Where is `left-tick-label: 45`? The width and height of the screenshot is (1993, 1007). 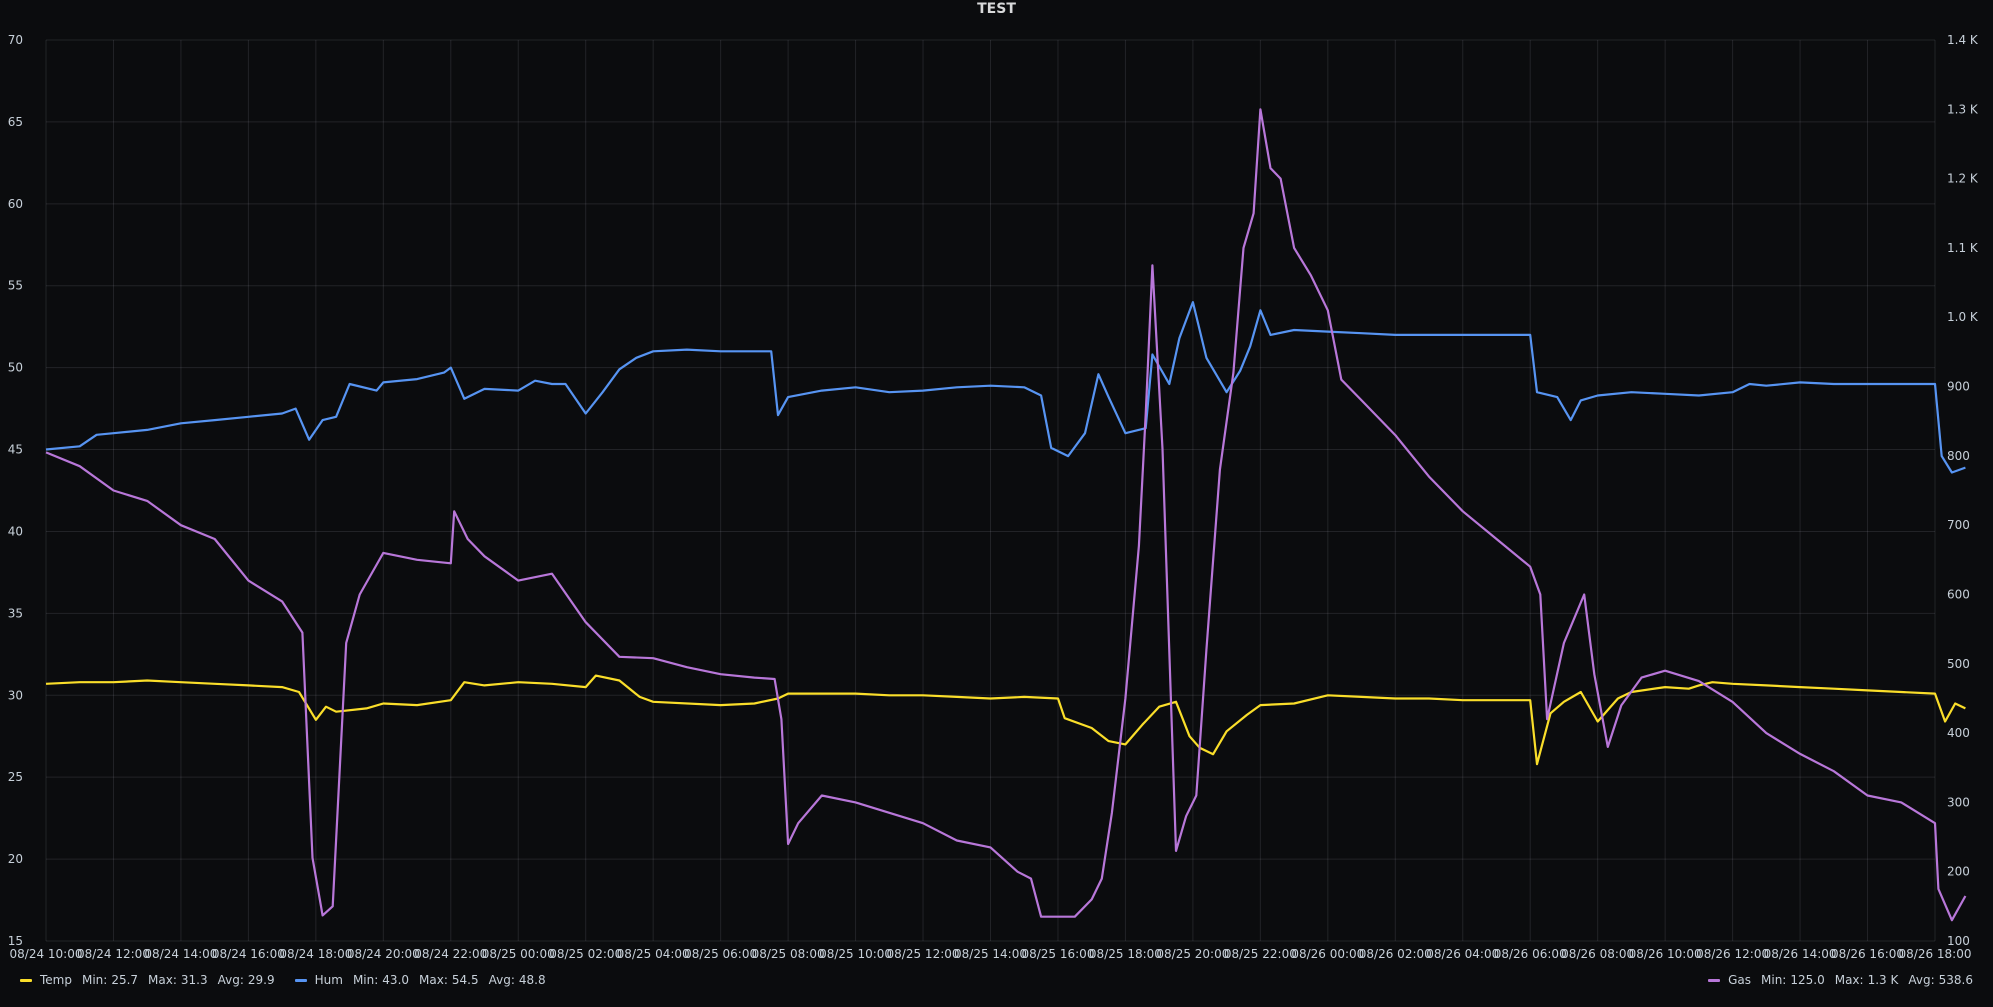 left-tick-label: 45 is located at coordinates (15, 450).